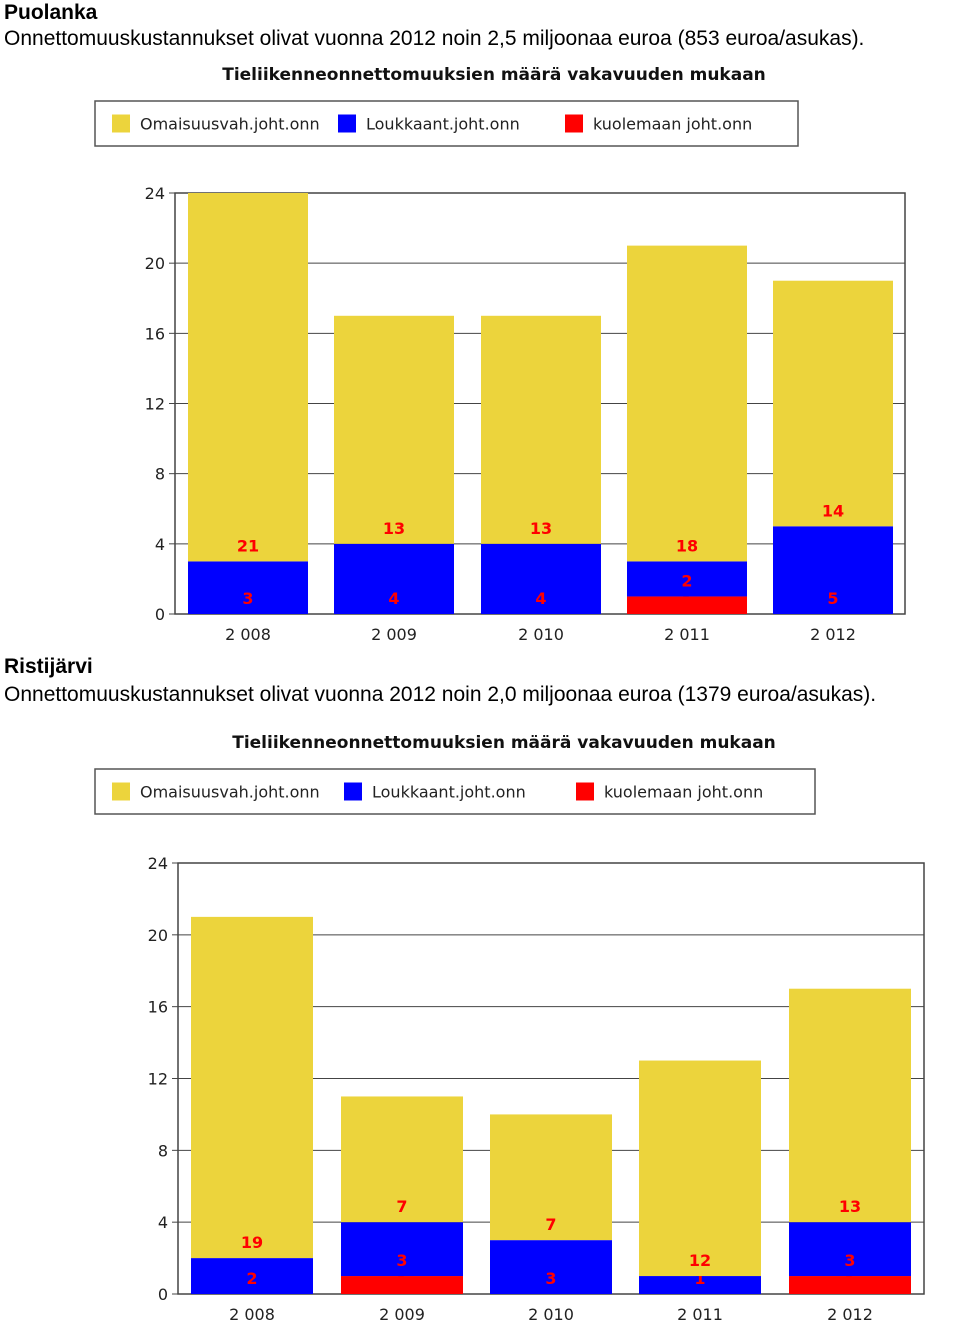 The height and width of the screenshot is (1324, 960). I want to click on data-label: 12, so click(700, 1260).